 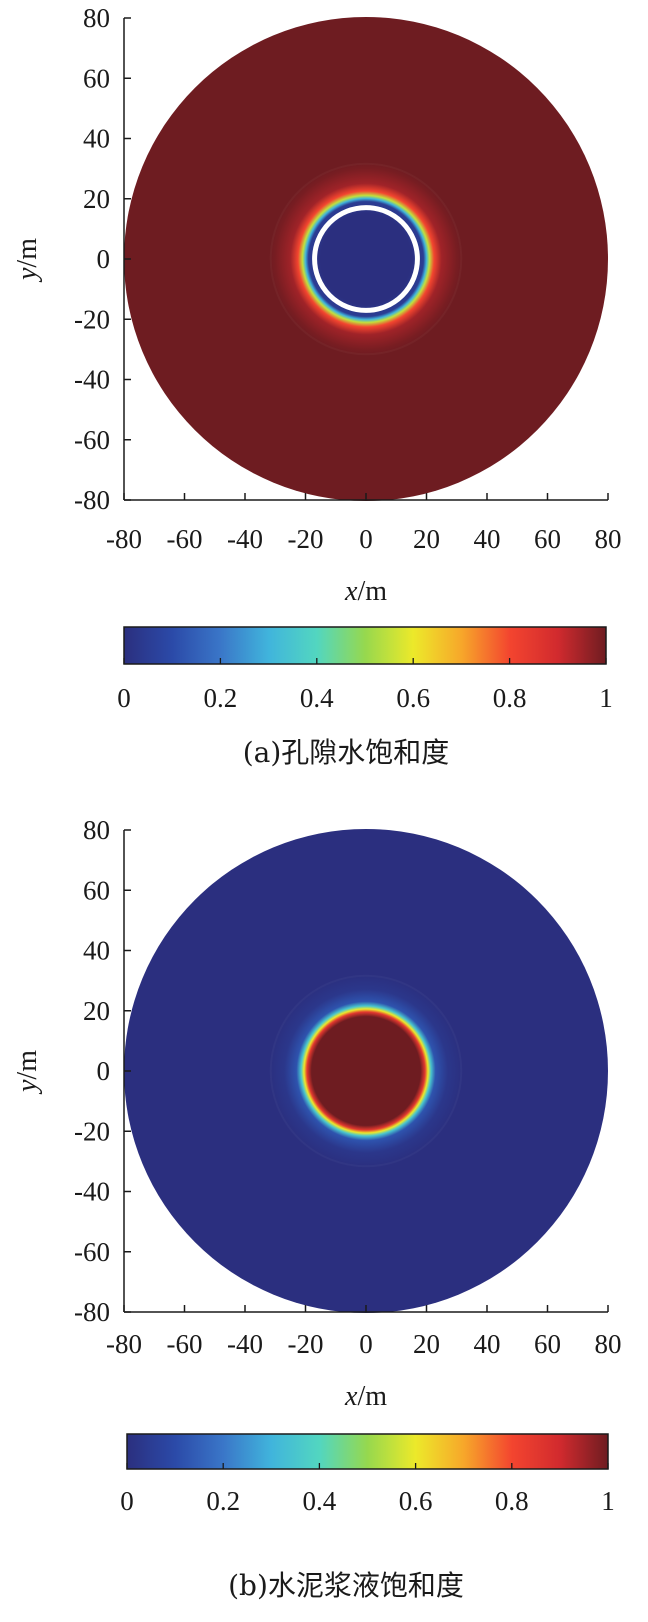 What do you see at coordinates (365, 645) in the screenshot?
I see `colorbar-a` at bounding box center [365, 645].